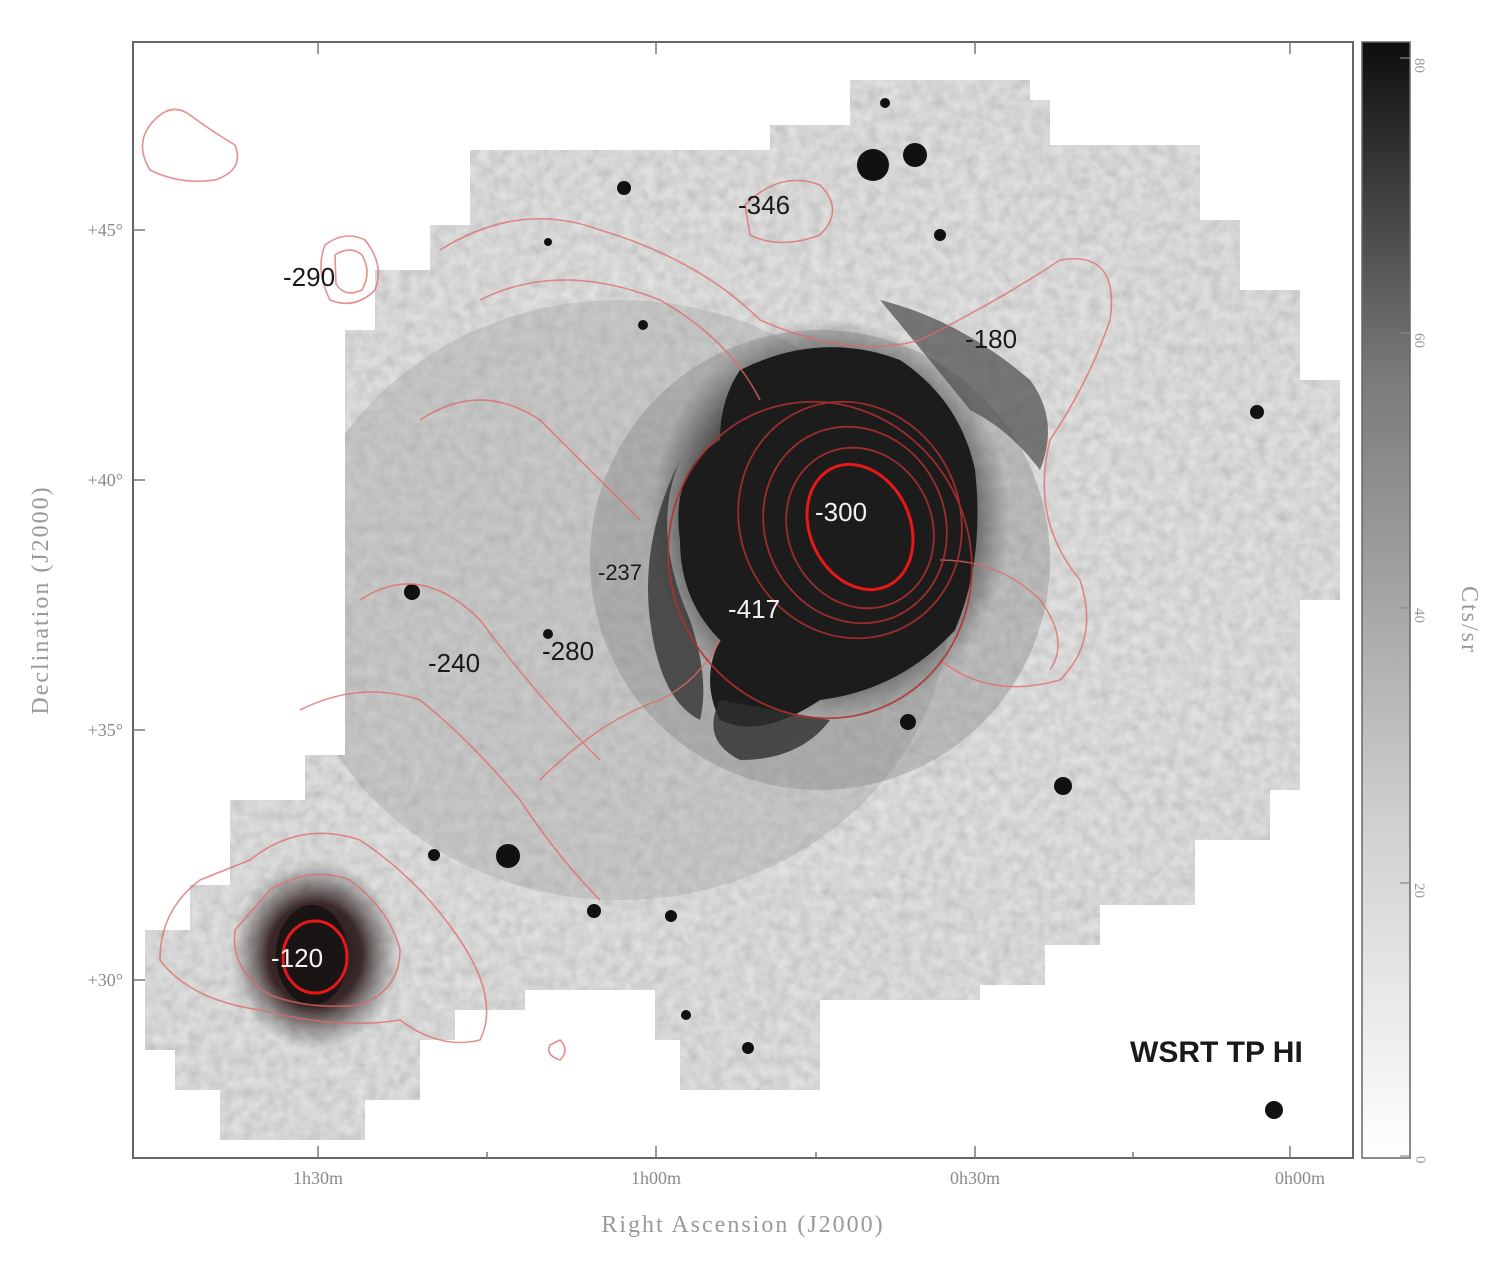 The image size is (1500, 1270). I want to click on y-tick-label-2: +40°, so click(105, 480).